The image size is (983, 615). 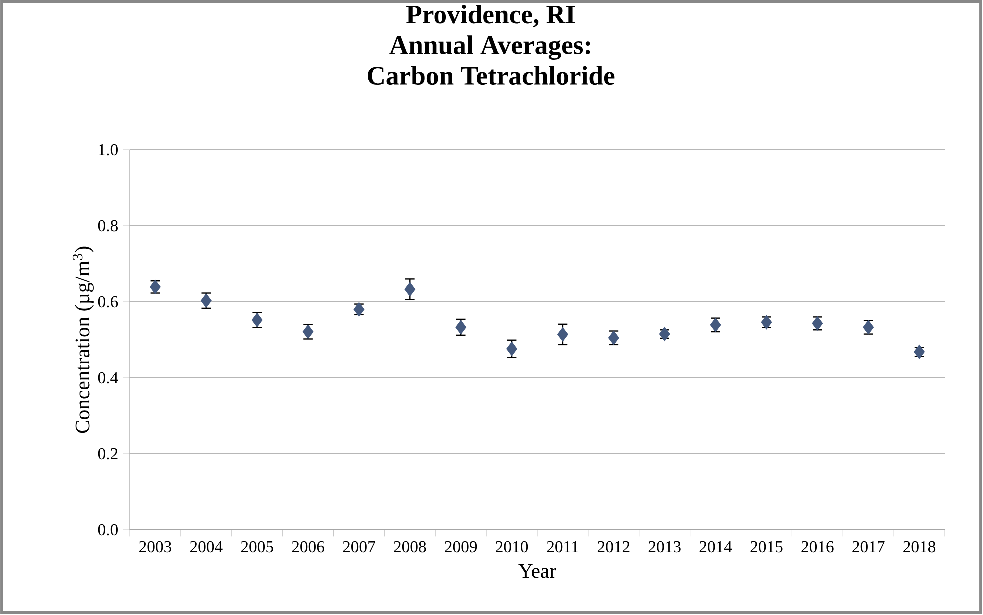 What do you see at coordinates (537, 571) in the screenshot?
I see `x-axis-title: Year` at bounding box center [537, 571].